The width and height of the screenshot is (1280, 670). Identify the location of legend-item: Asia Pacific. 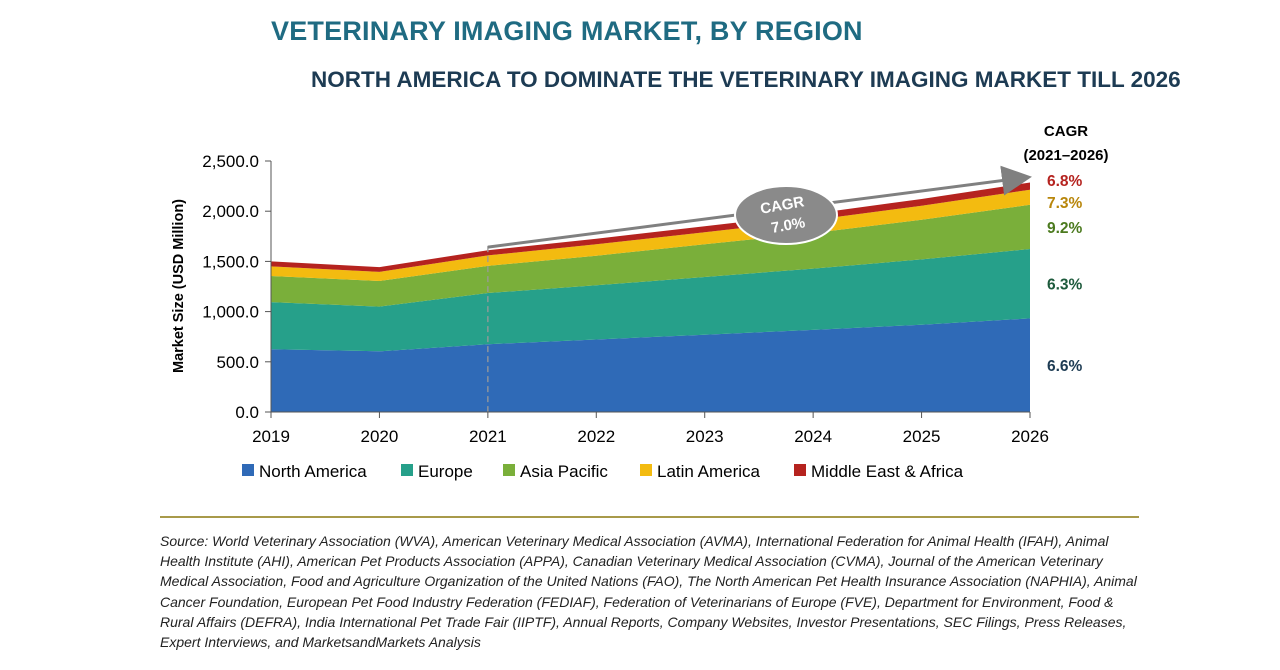
(555, 471).